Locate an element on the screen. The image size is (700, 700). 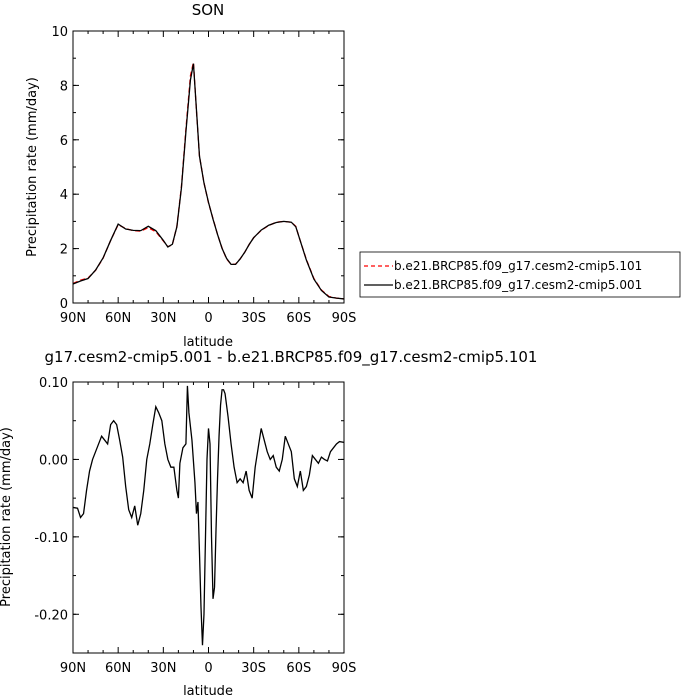
y-tick-label: 2 is located at coordinates (64, 250).